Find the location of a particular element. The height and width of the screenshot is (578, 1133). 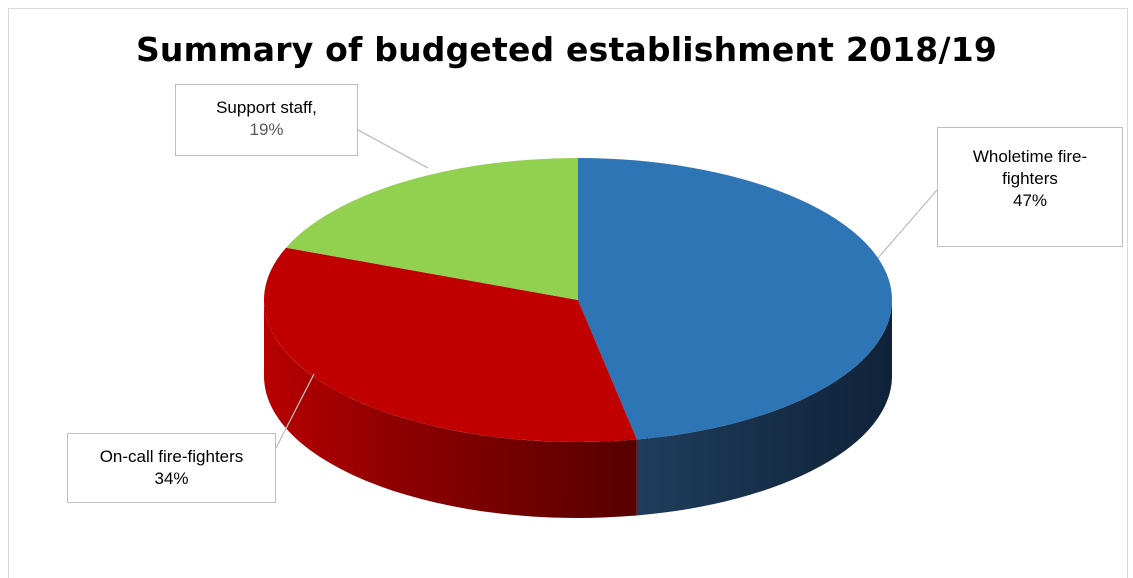

pie-slice-support-staff is located at coordinates (432, 229).